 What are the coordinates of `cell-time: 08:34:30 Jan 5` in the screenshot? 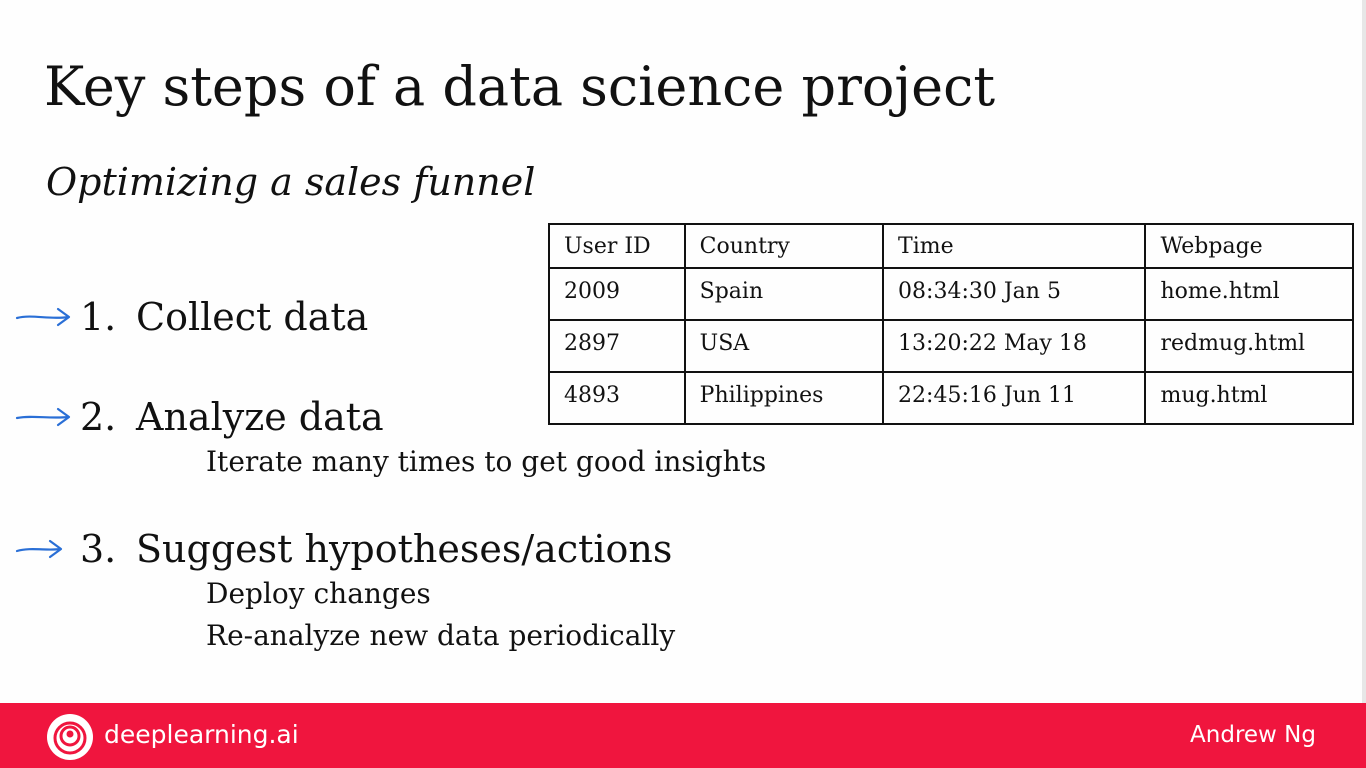 It's located at (1014, 294).